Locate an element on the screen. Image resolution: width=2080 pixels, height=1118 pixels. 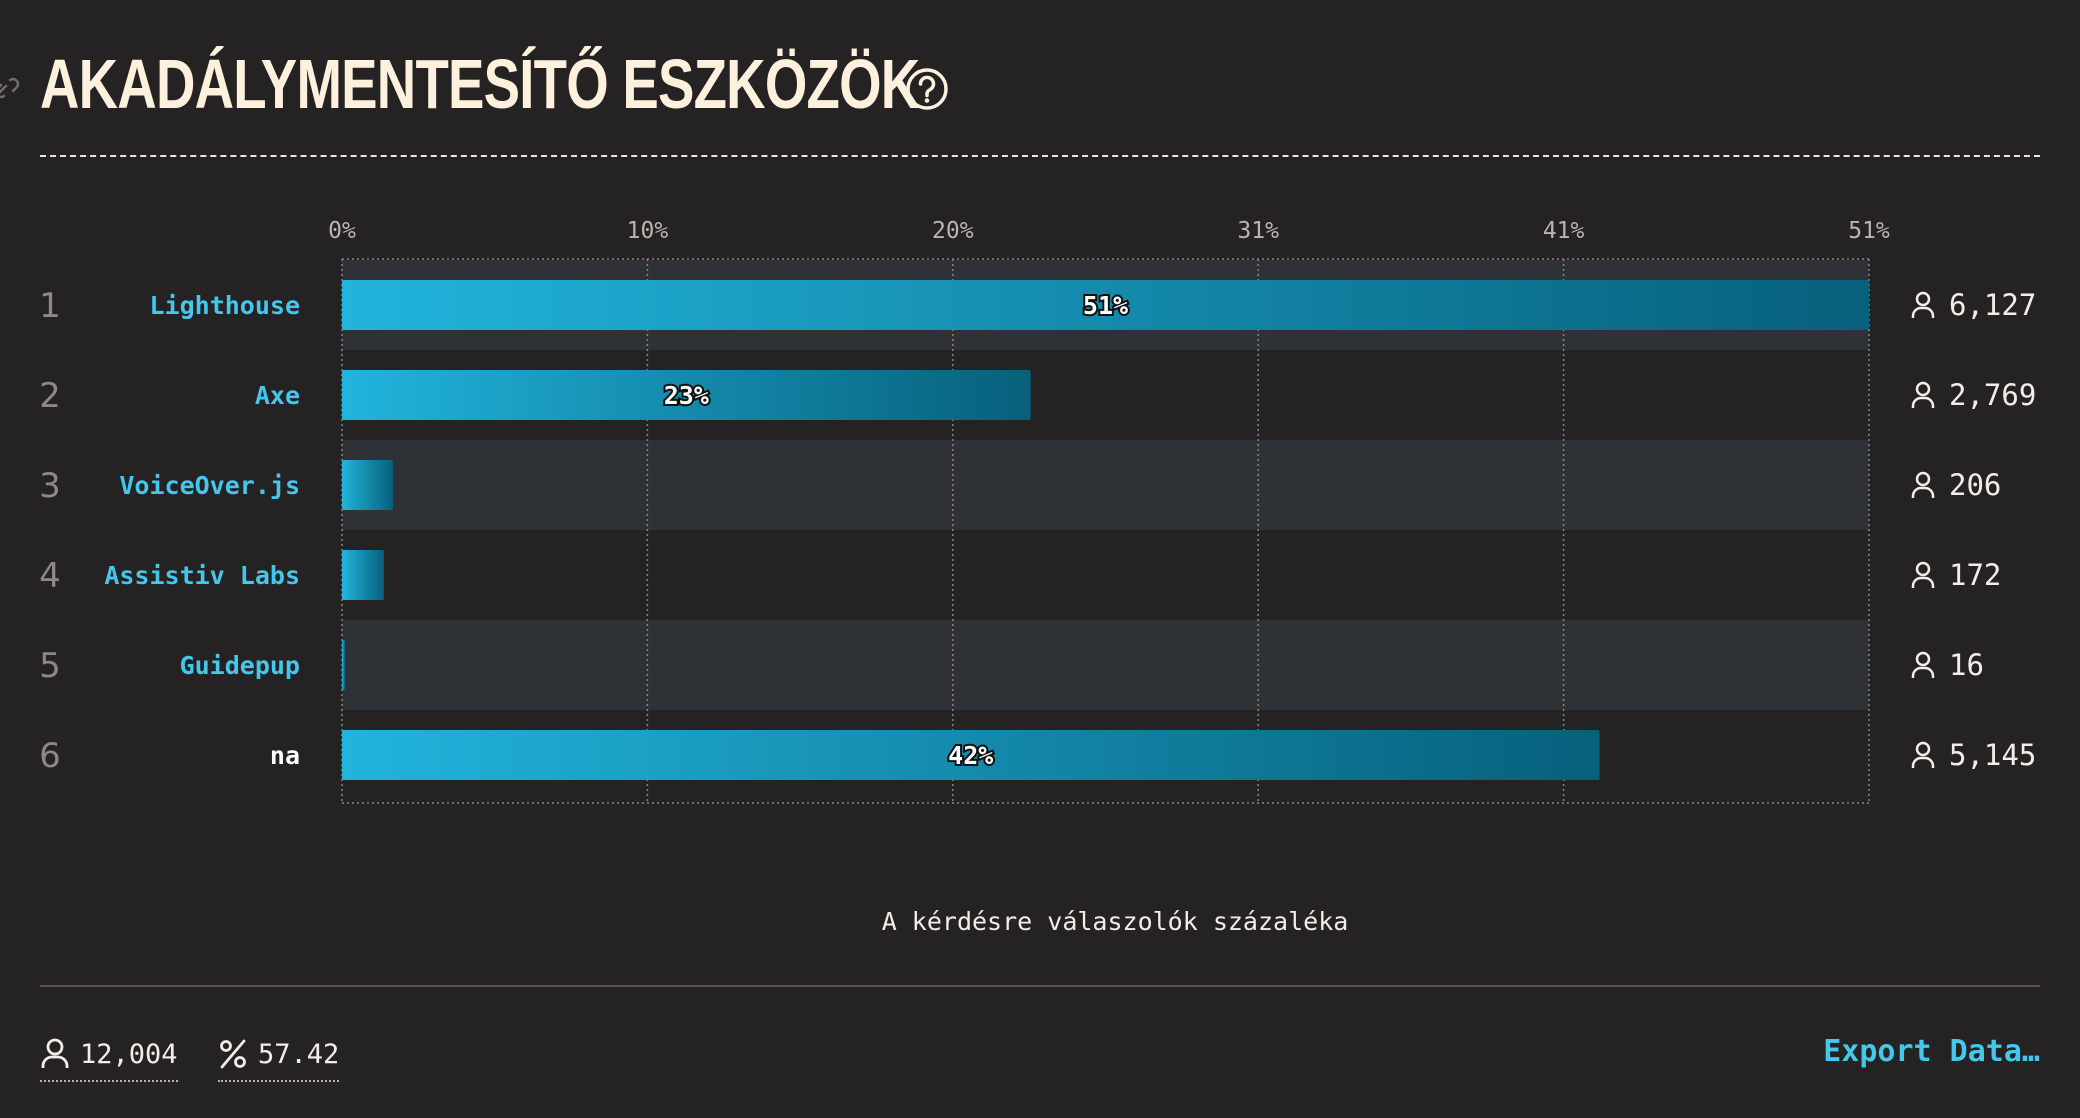
row-label: na is located at coordinates (285, 755).